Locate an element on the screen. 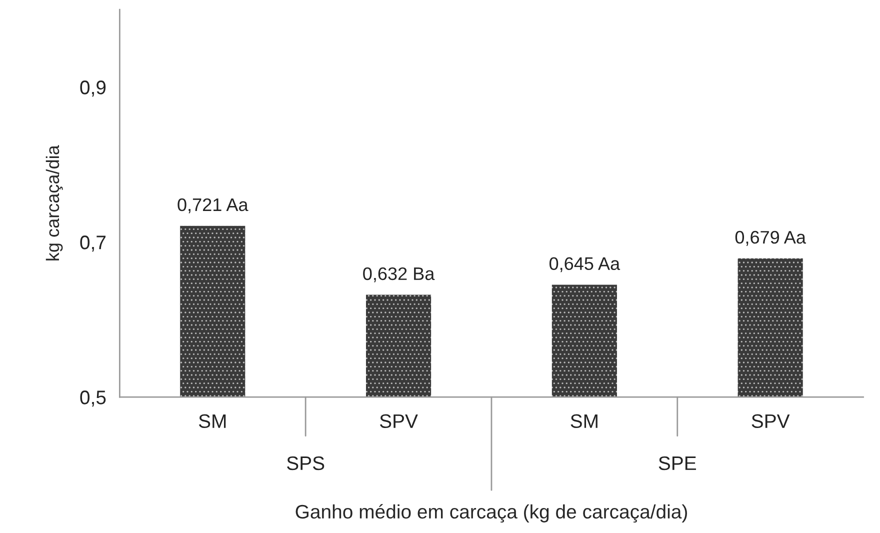 The height and width of the screenshot is (533, 880). text: SPS is located at coordinates (305, 463).